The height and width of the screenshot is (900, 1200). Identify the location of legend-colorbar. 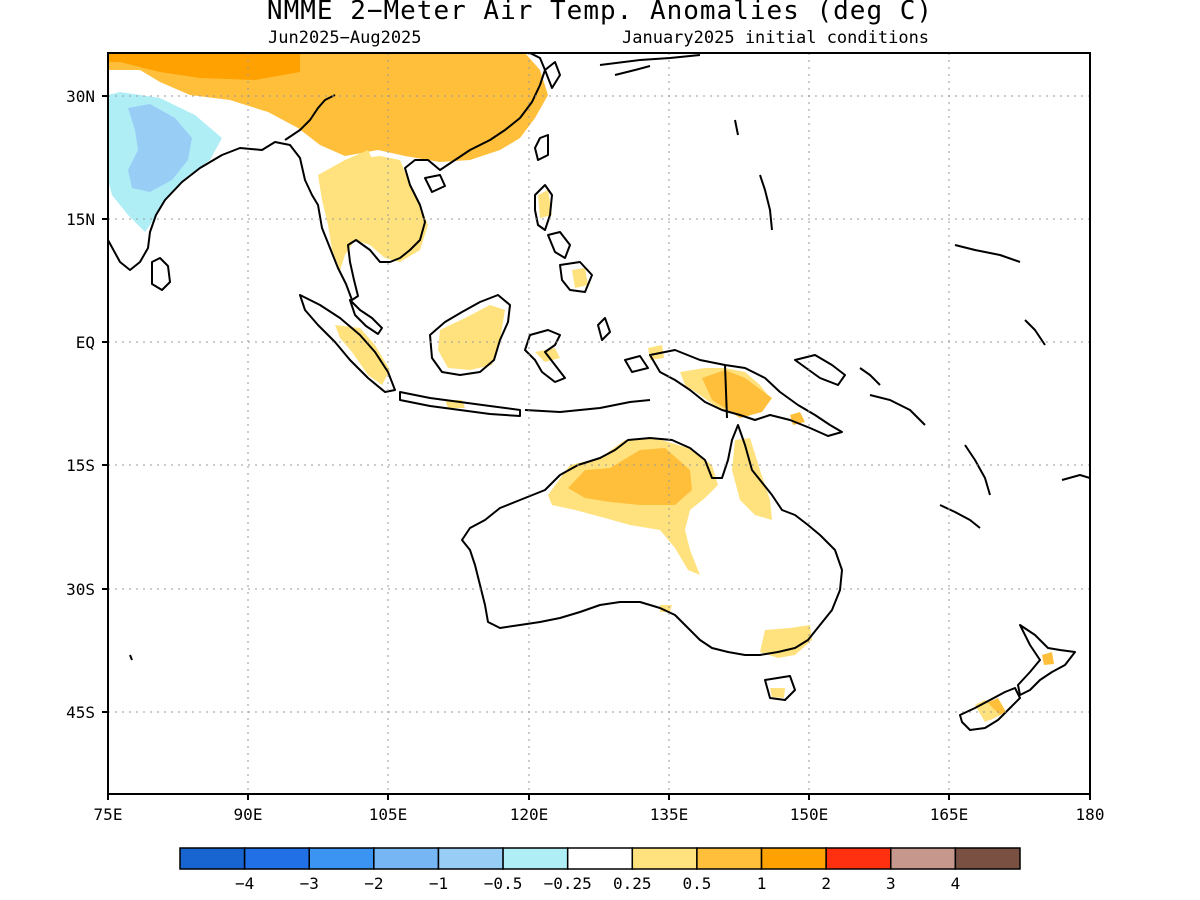
(600, 858).